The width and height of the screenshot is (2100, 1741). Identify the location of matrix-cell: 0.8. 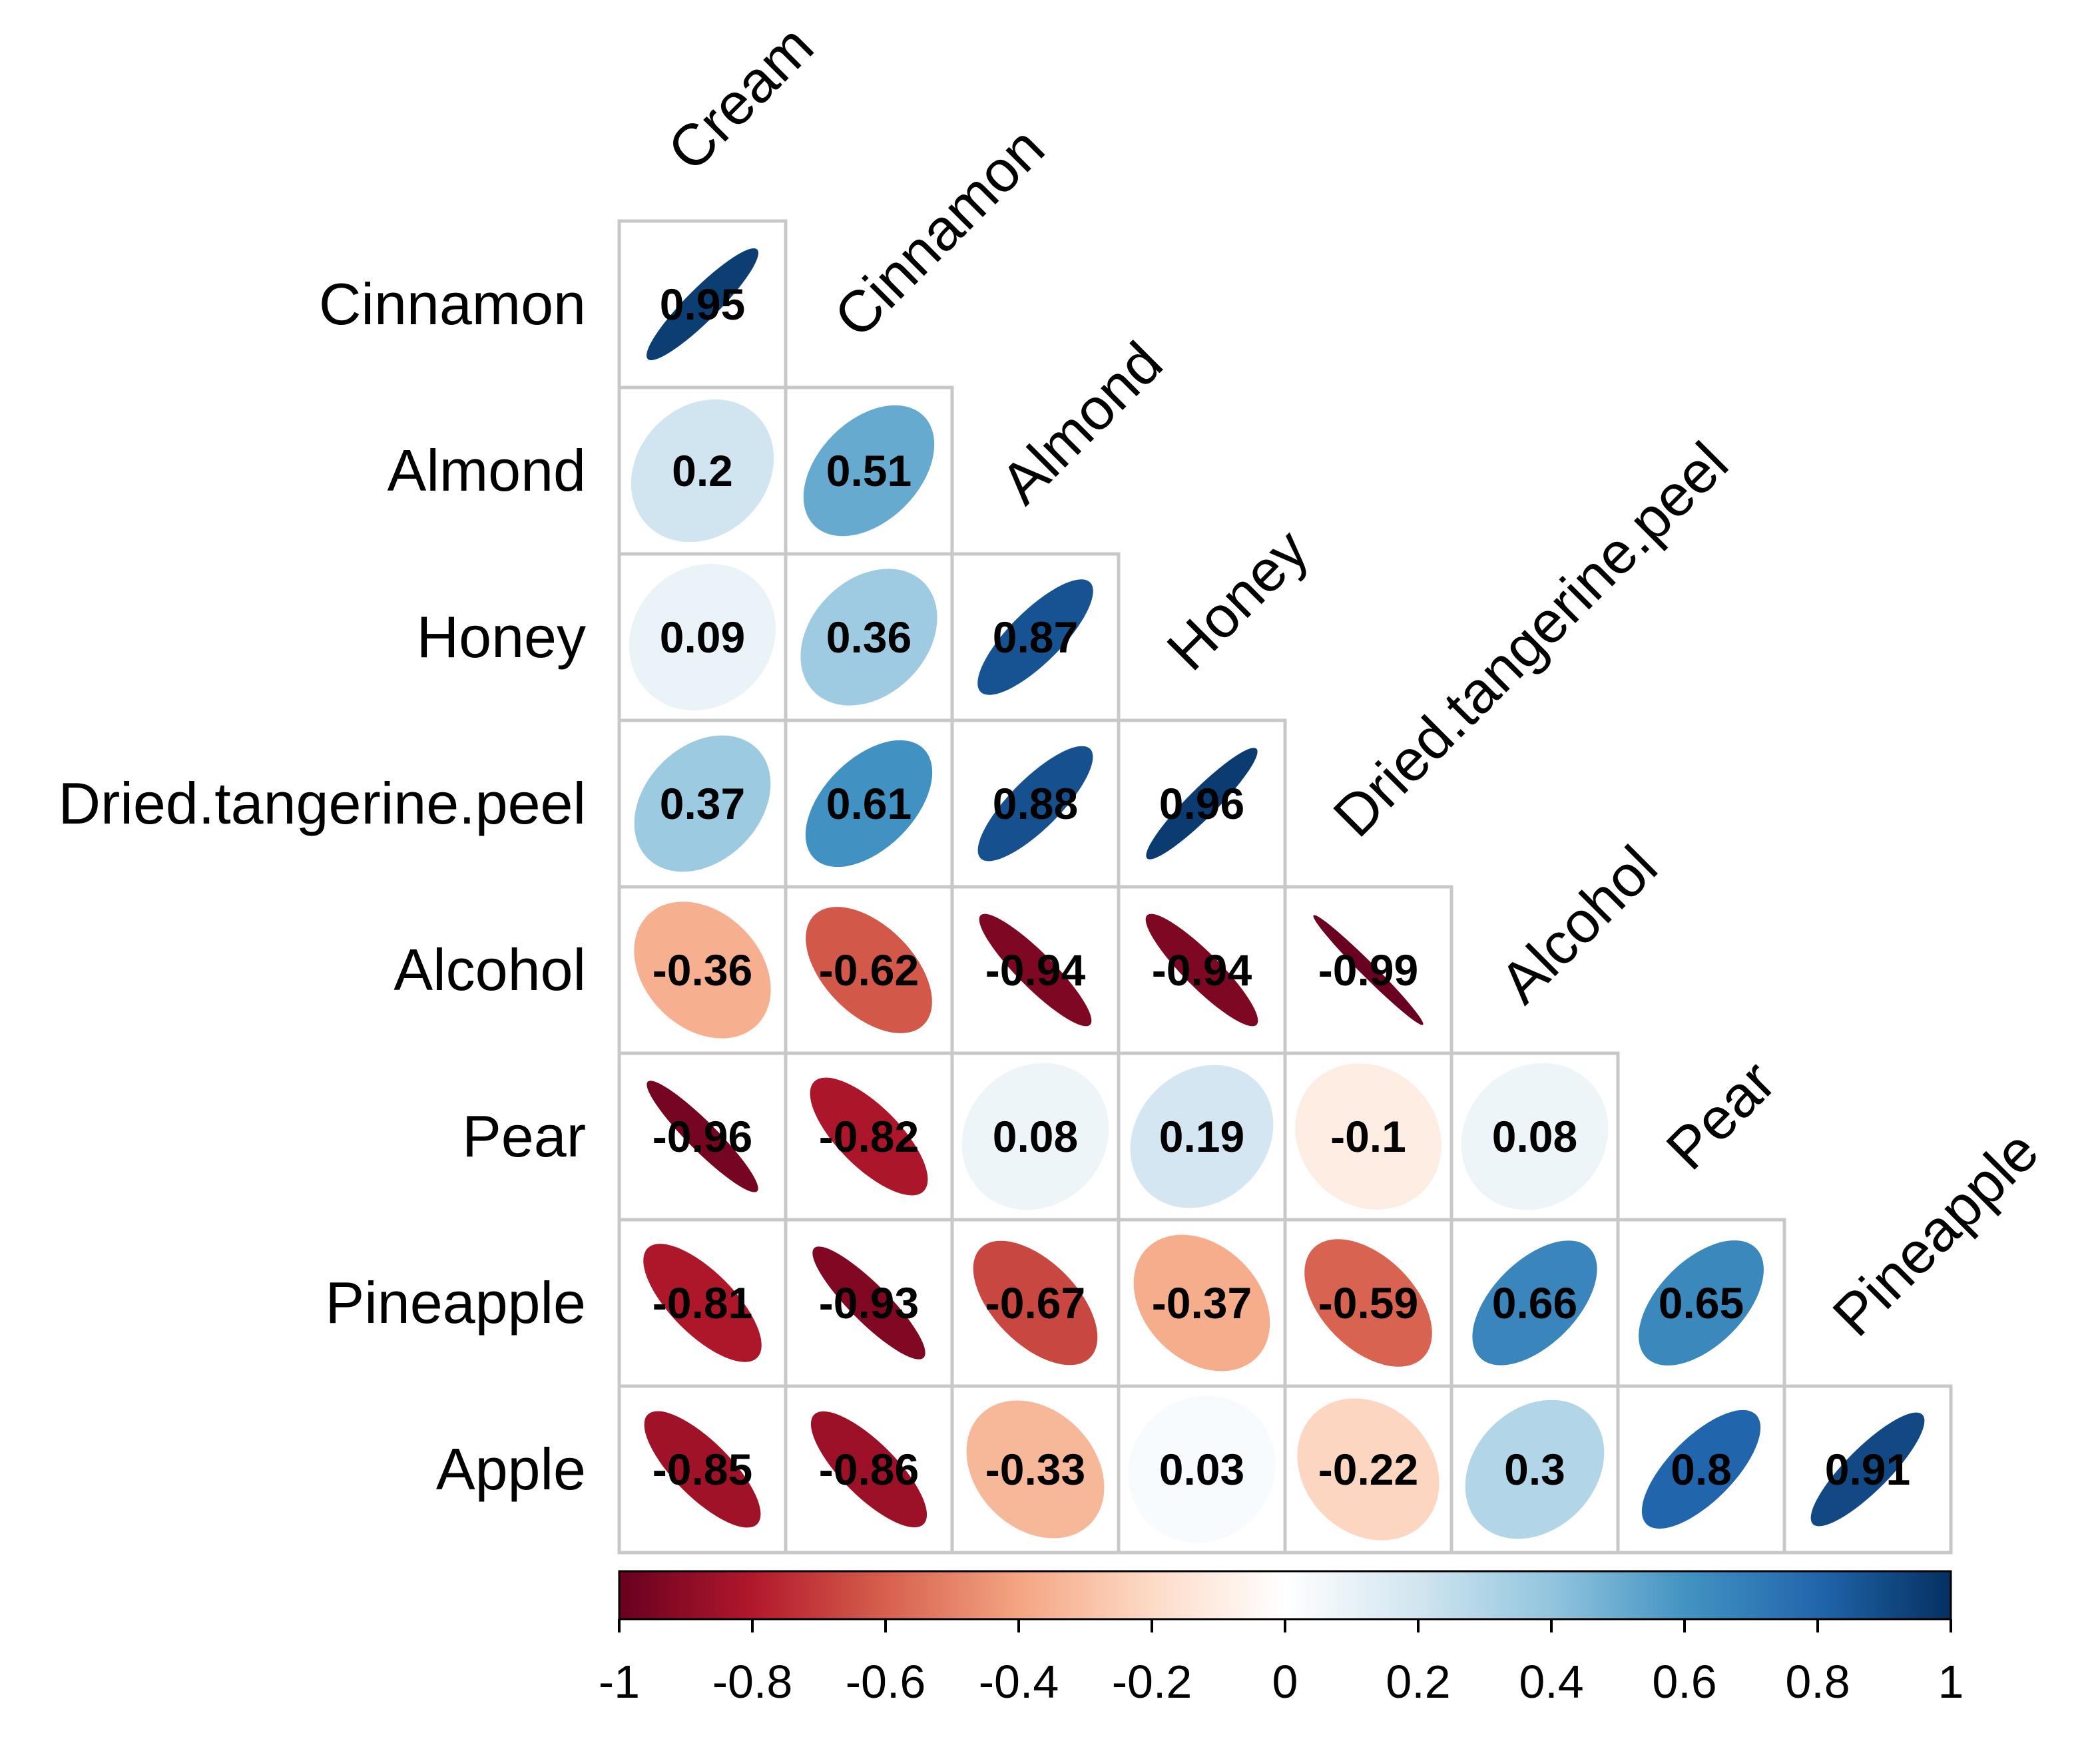
(1701, 1469).